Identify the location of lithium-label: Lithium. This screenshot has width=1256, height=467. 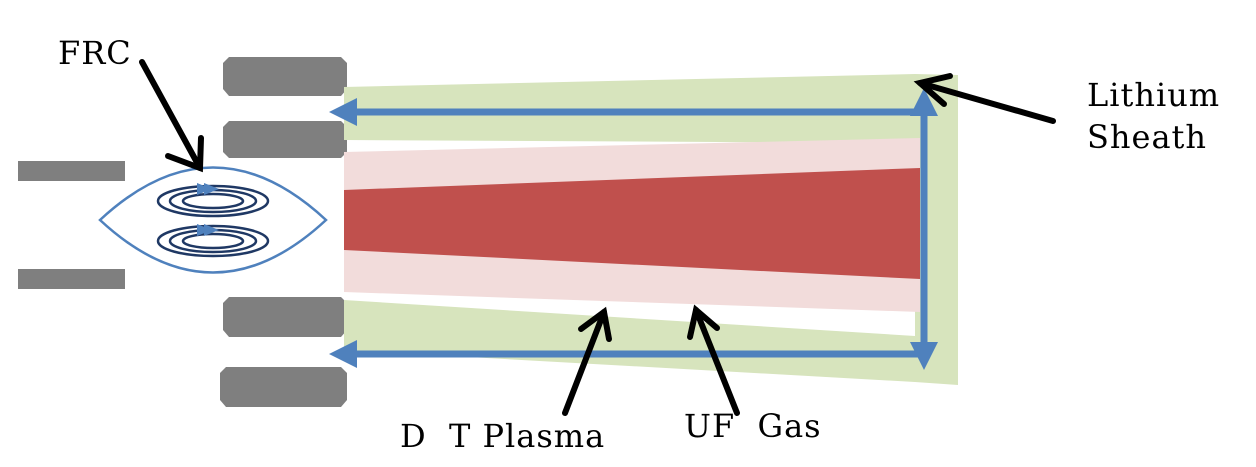
(1153, 95).